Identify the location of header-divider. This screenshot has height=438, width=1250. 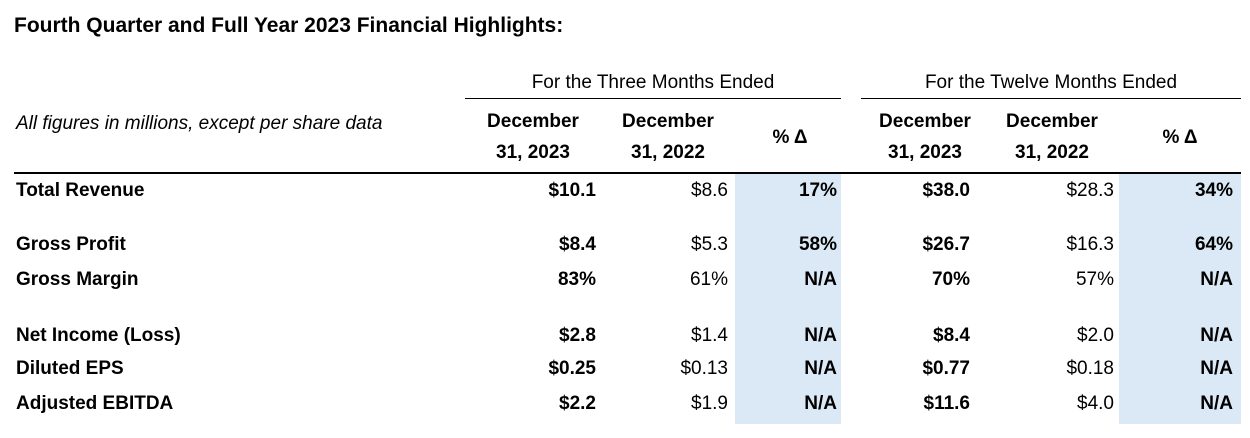
(627, 173).